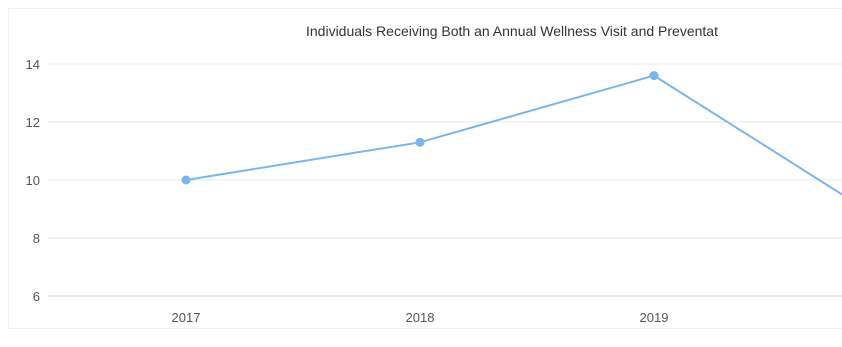  I want to click on y-axis-ticks: 6 8 10 12 14, so click(33, 180).